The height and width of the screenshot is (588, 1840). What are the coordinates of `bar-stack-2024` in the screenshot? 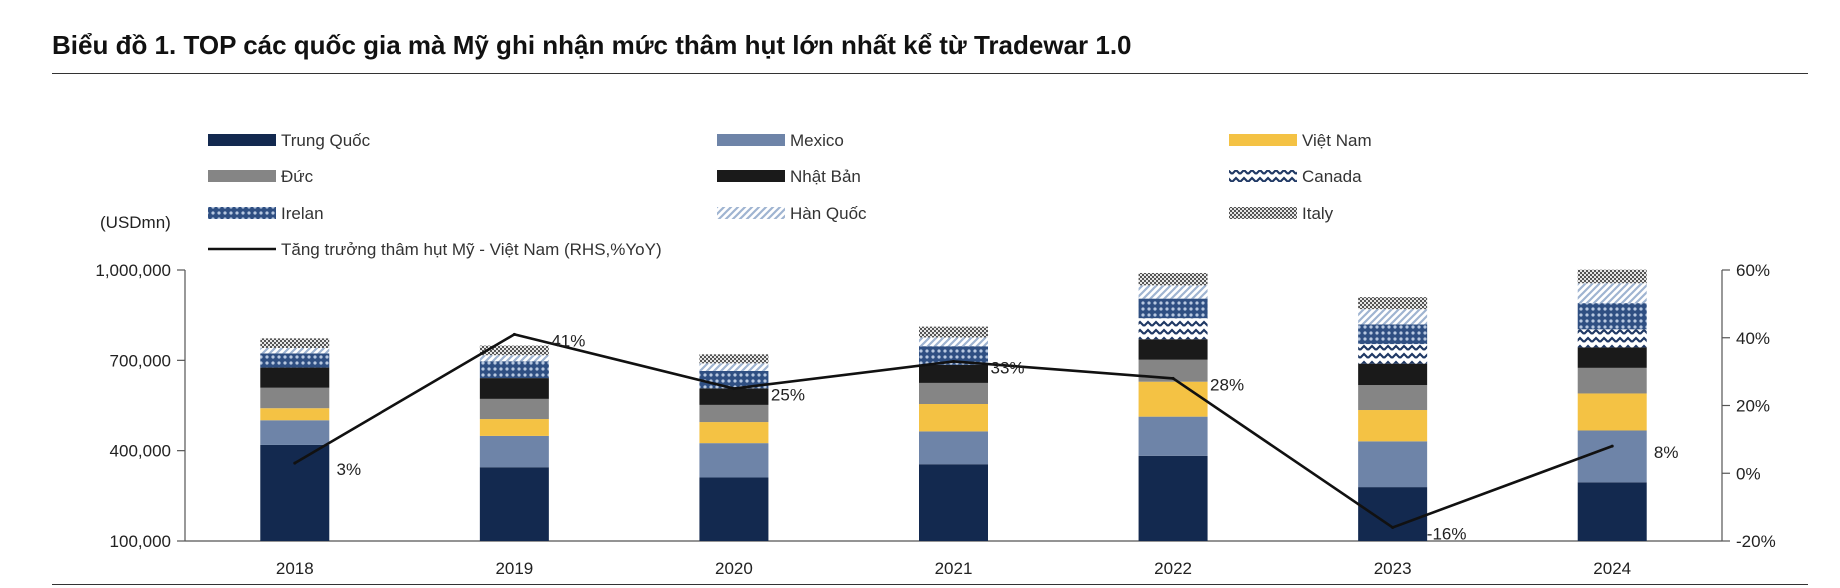 It's located at (1612, 405).